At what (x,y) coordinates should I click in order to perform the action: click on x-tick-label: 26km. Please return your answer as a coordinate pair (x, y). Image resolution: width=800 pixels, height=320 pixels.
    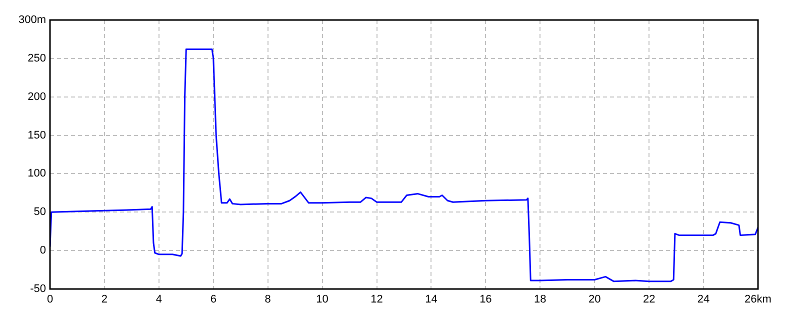
    Looking at the image, I should click on (758, 300).